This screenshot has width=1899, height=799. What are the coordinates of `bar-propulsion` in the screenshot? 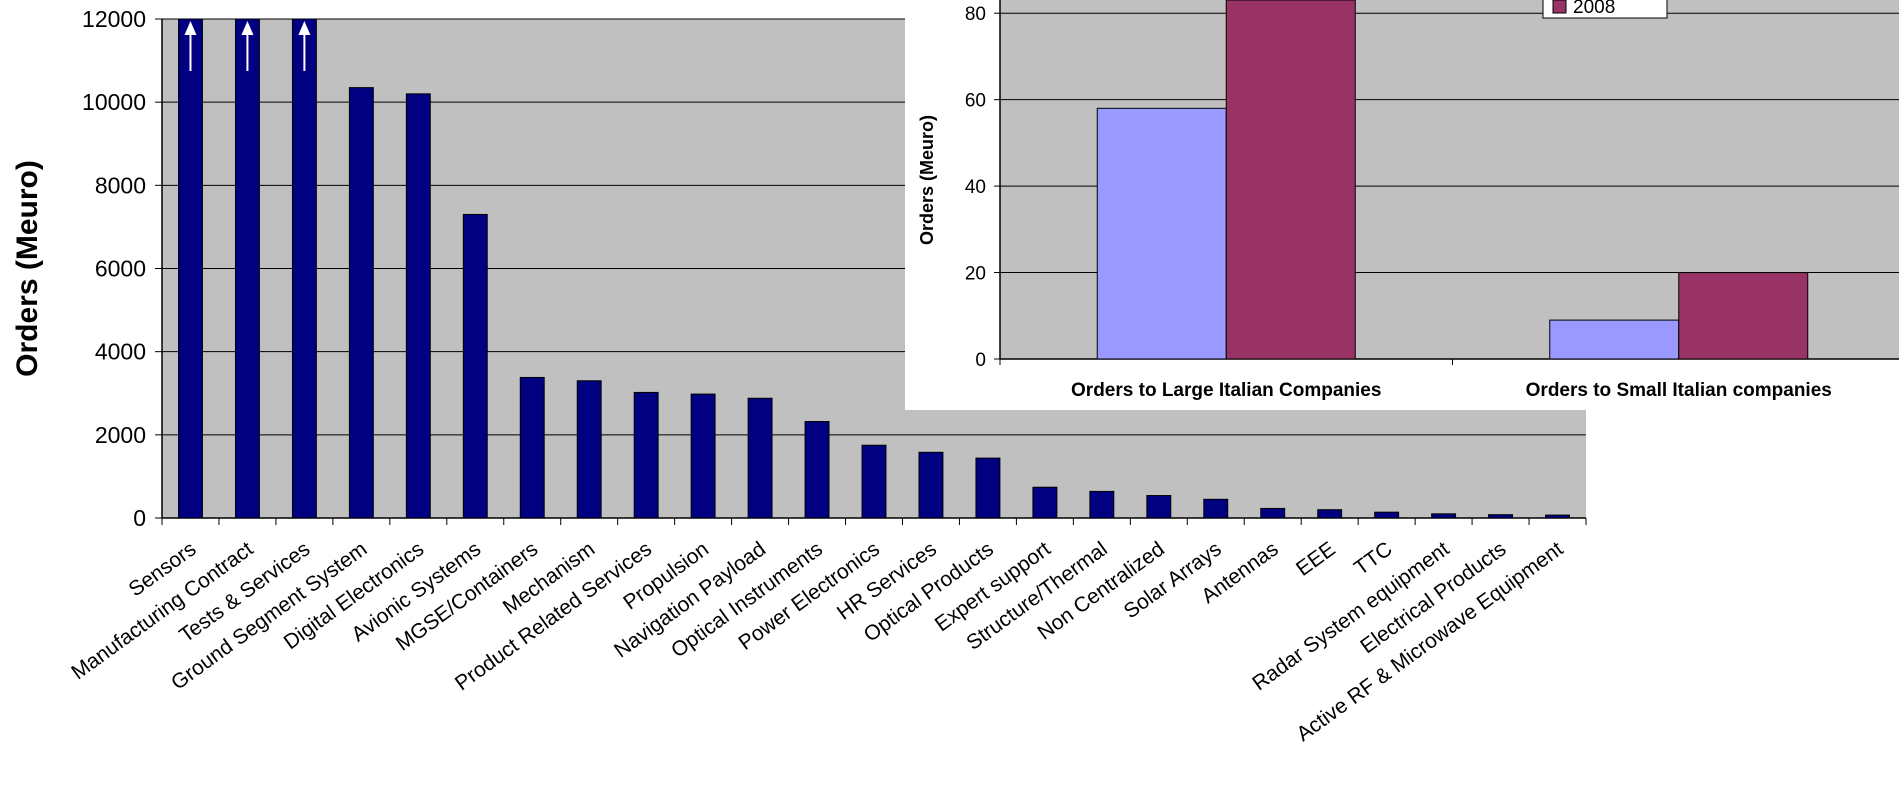 It's located at (703, 456).